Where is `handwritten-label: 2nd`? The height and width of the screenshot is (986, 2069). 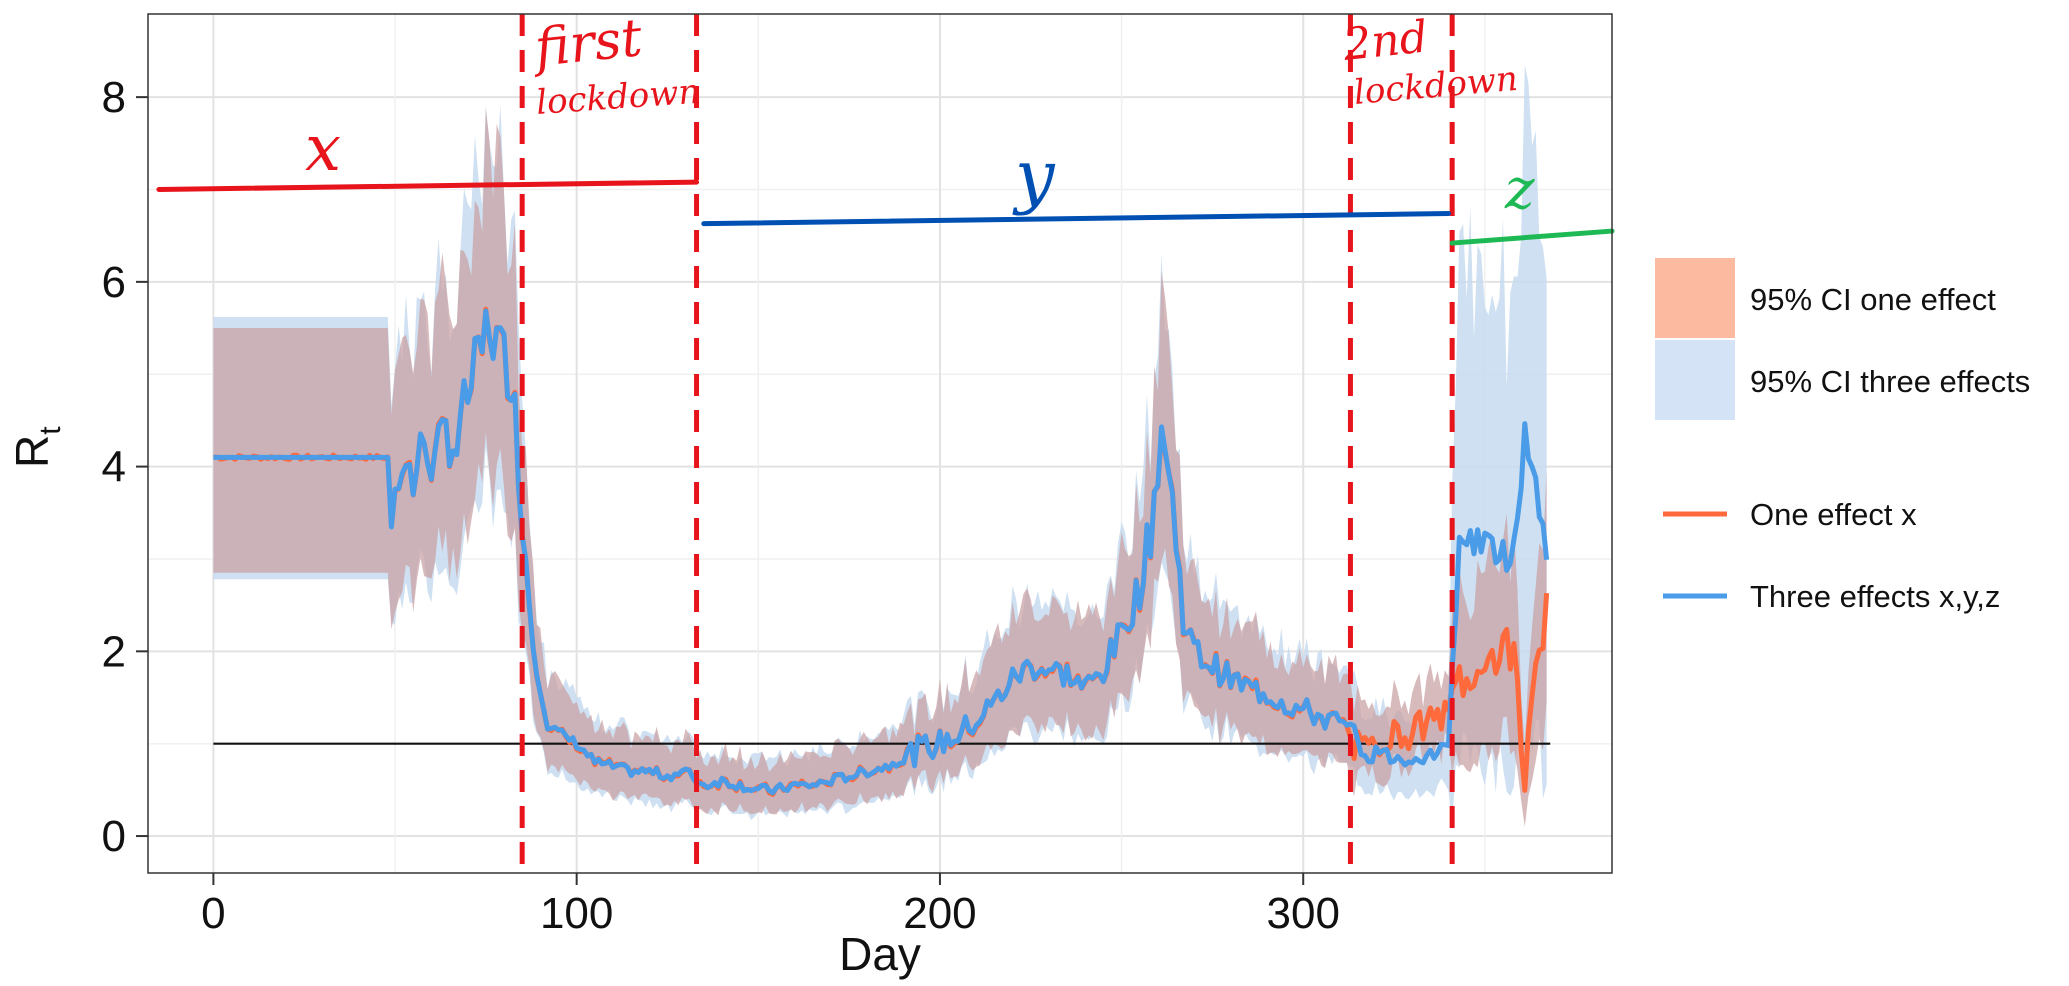
handwritten-label: 2nd is located at coordinates (1385, 41).